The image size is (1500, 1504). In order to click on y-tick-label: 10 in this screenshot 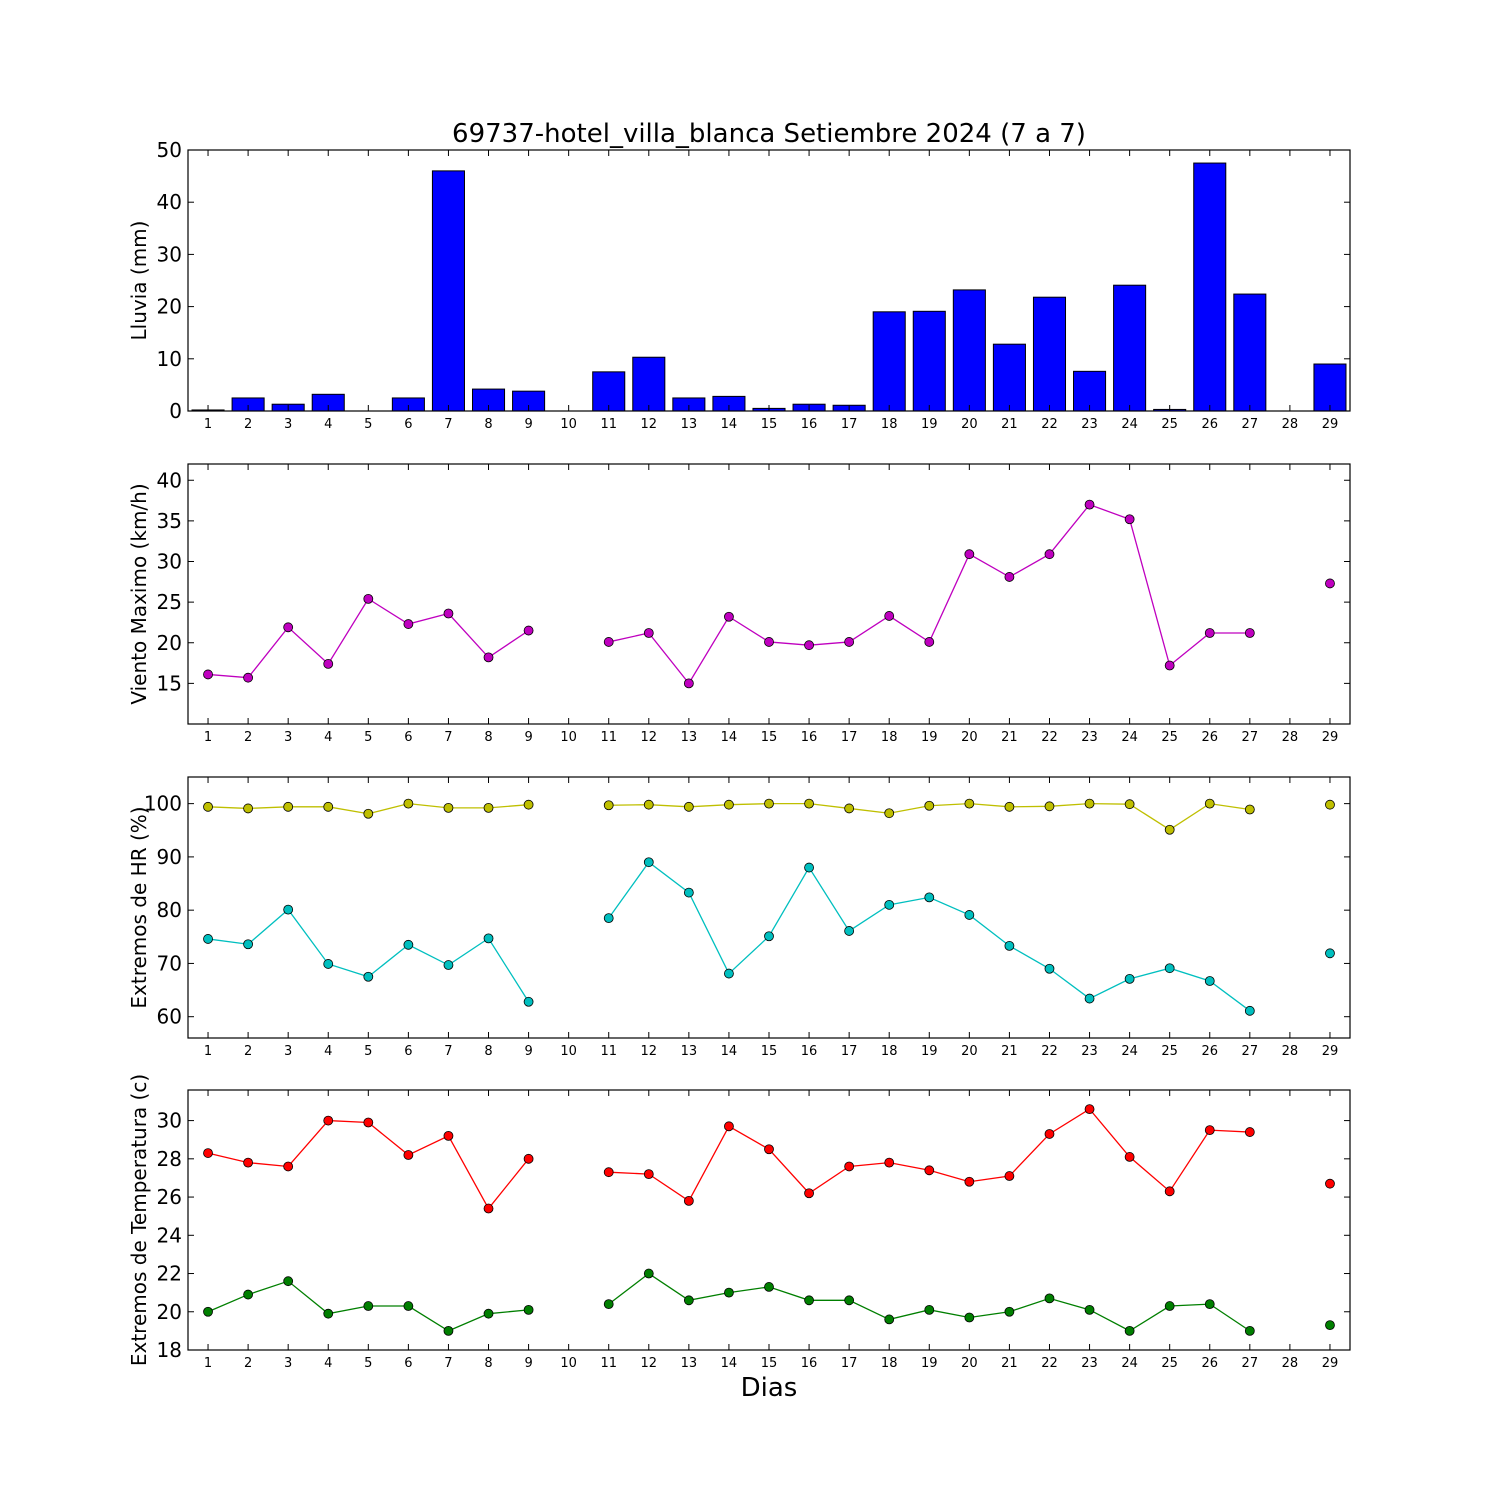, I will do `click(169, 359)`.